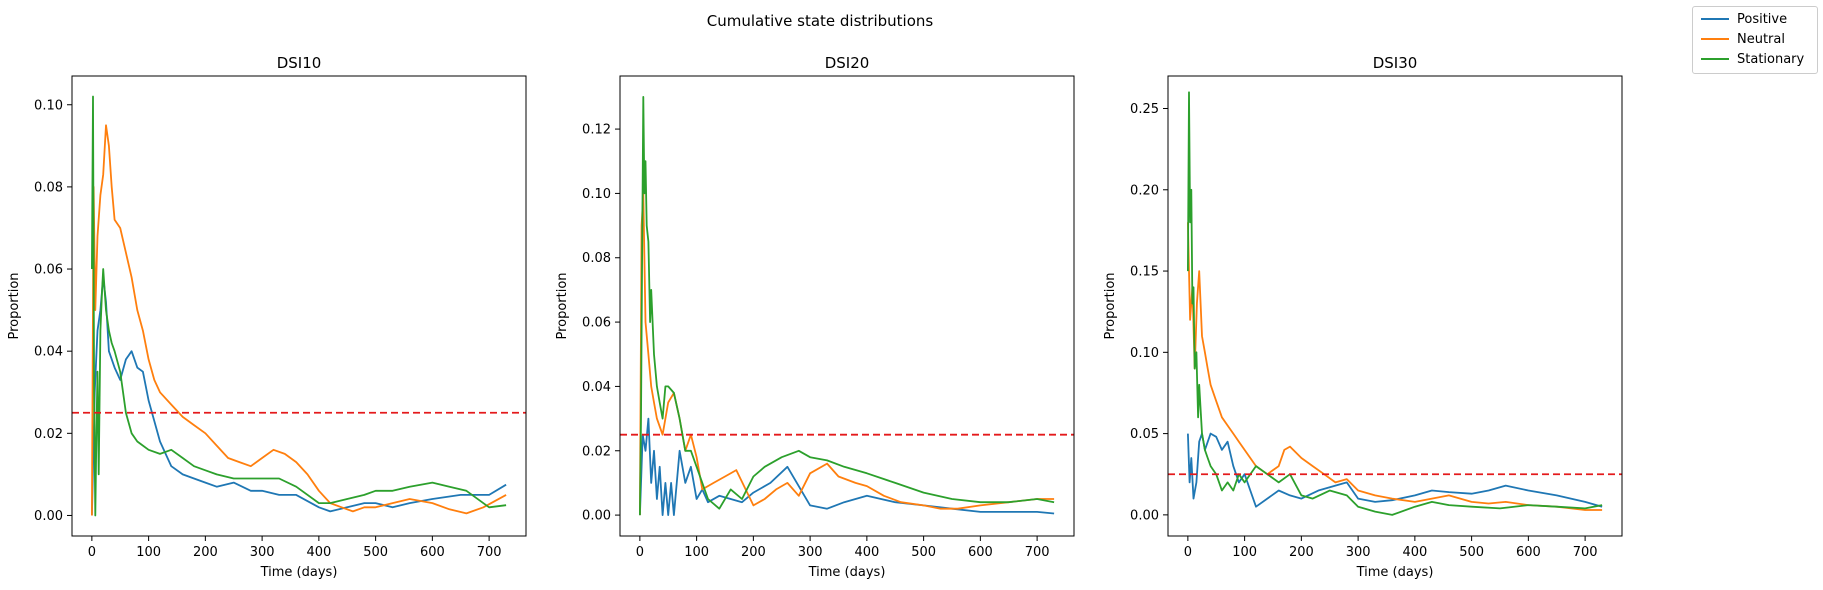 The width and height of the screenshot is (1823, 590). What do you see at coordinates (1144, 272) in the screenshot?
I see `y-tick-label: 0.15` at bounding box center [1144, 272].